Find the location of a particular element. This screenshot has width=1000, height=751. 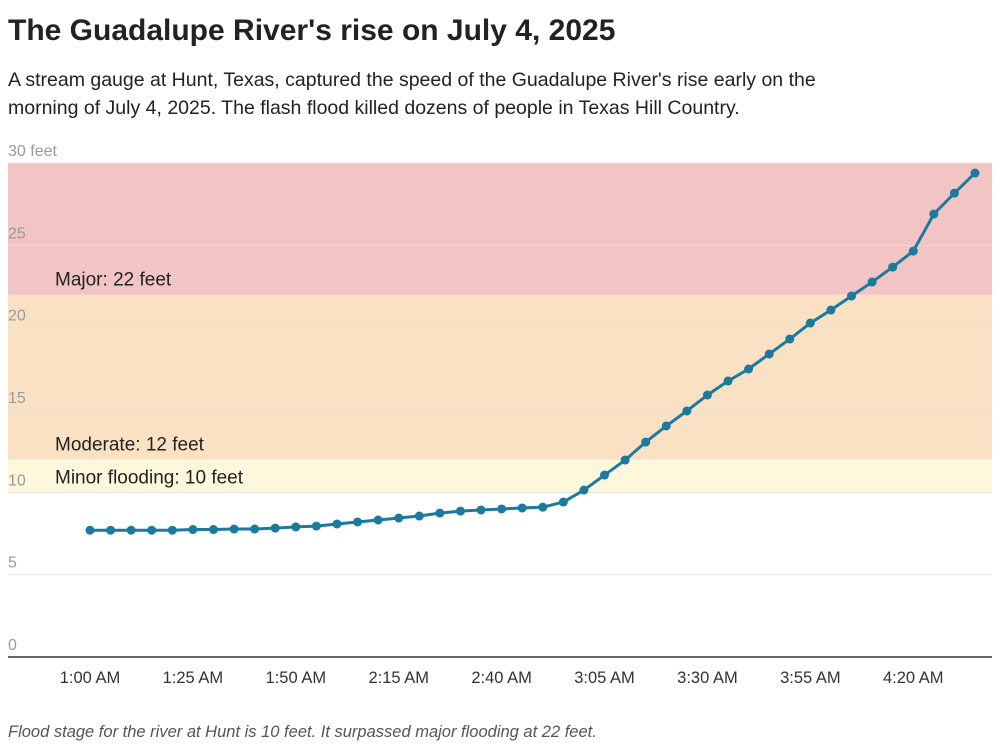

x-tick-label: 1:00 AM is located at coordinates (90, 678).